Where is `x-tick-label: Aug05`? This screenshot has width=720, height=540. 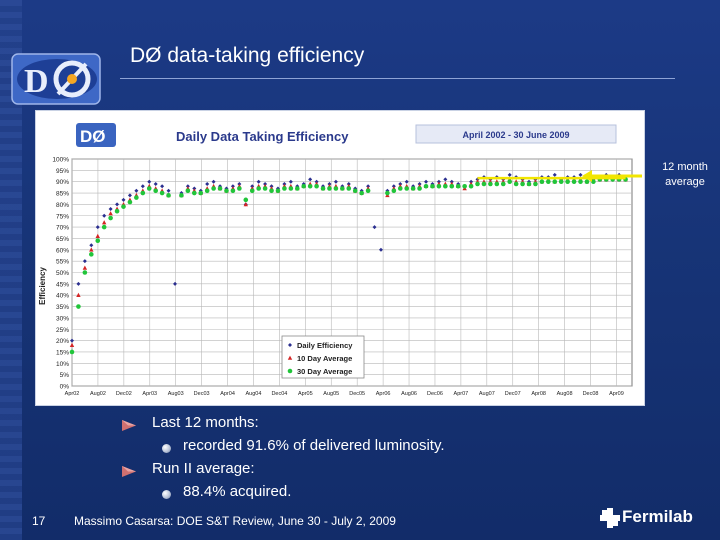
x-tick-label: Aug05 is located at coordinates (331, 394).